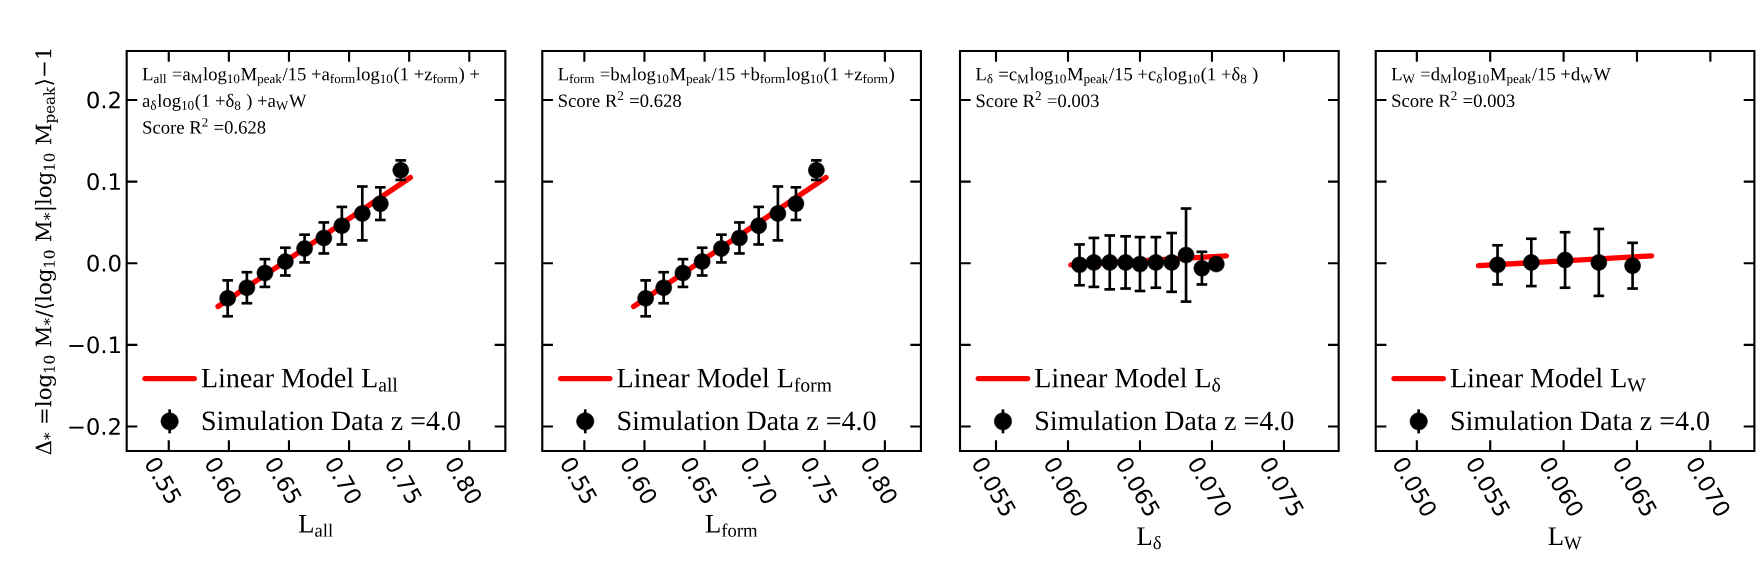 Image resolution: width=1764 pixels, height=585 pixels. I want to click on y-tick-label: 0.2, so click(103, 100).